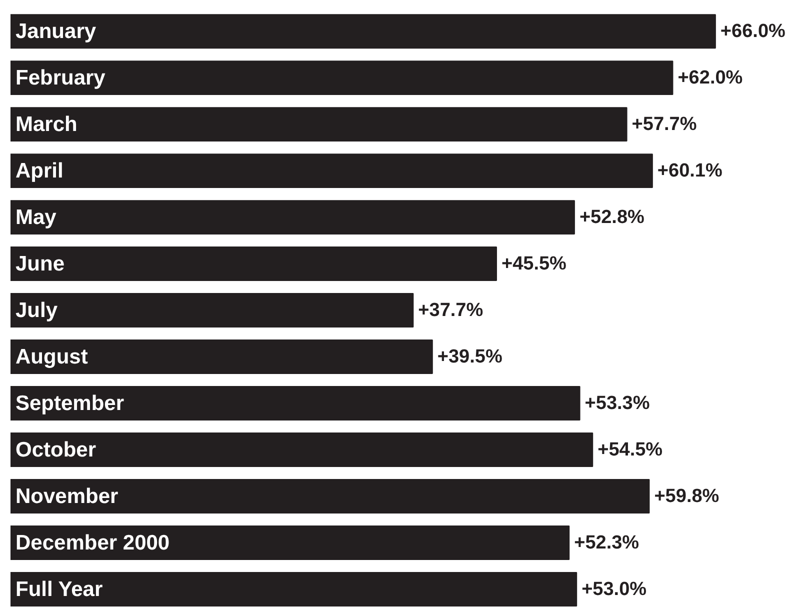  I want to click on y-tick-label: October, so click(56, 450).